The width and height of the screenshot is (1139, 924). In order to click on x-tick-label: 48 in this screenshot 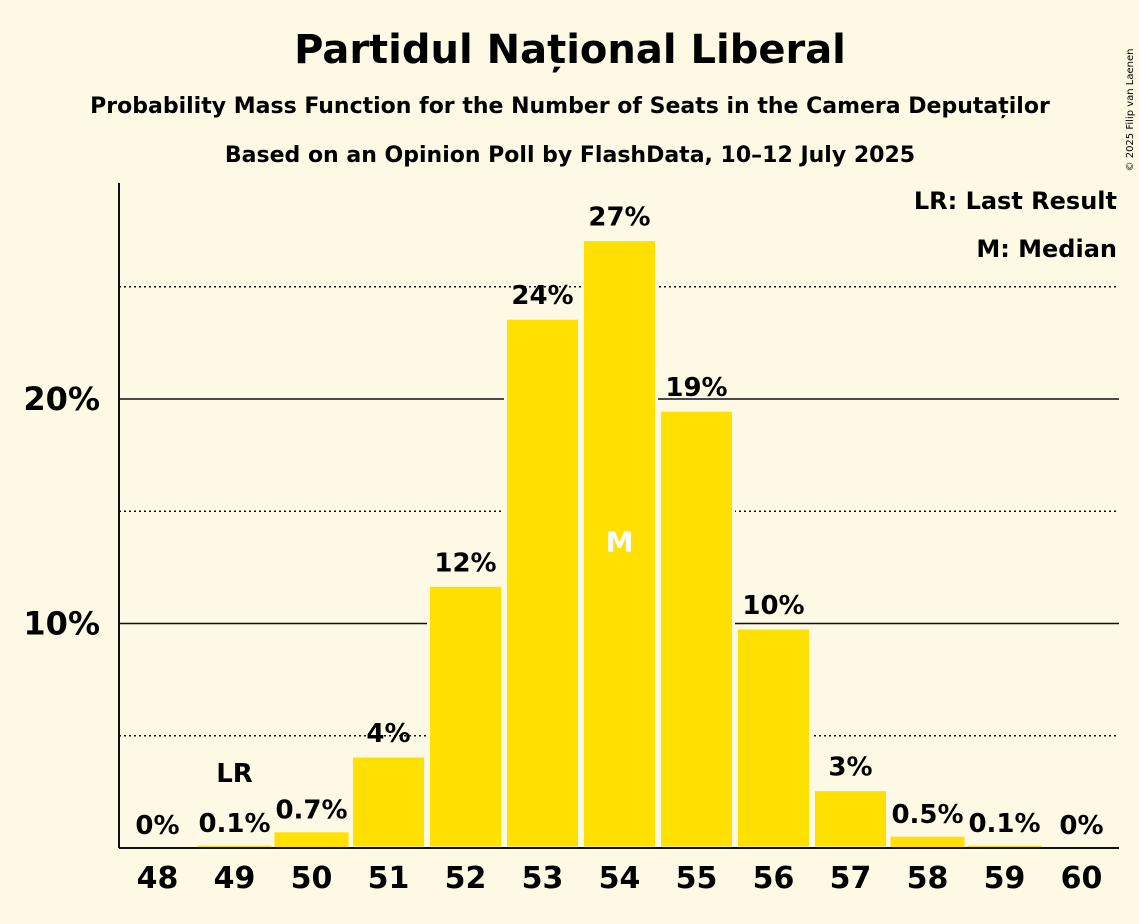, I will do `click(158, 878)`.